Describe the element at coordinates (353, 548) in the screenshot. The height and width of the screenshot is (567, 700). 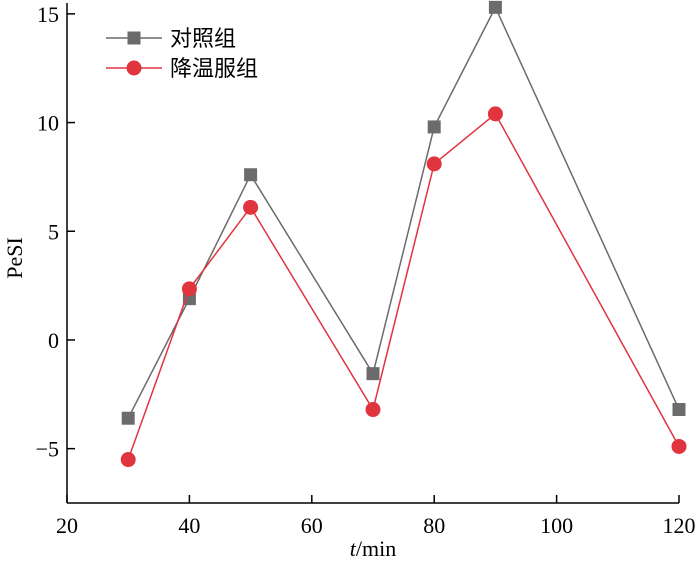
I see `x-axis-label-var: t` at that location.